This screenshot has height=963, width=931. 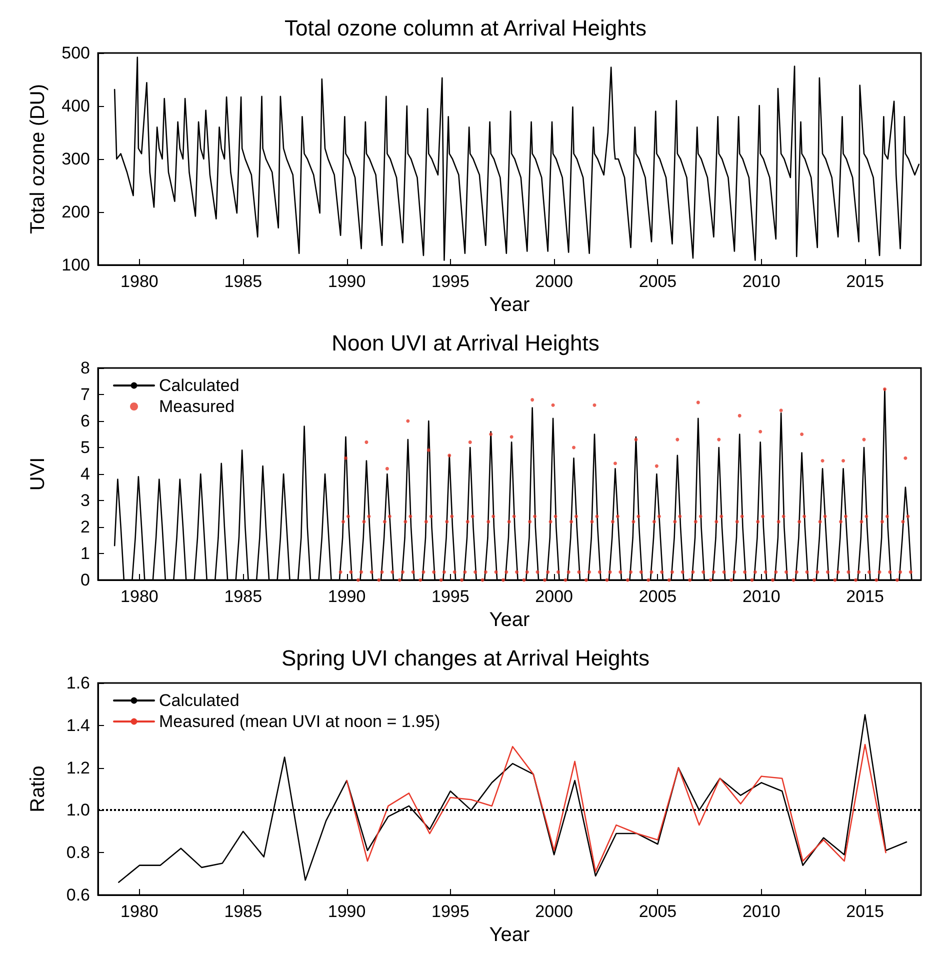 What do you see at coordinates (85, 394) in the screenshot?
I see `y-tick-label: 7` at bounding box center [85, 394].